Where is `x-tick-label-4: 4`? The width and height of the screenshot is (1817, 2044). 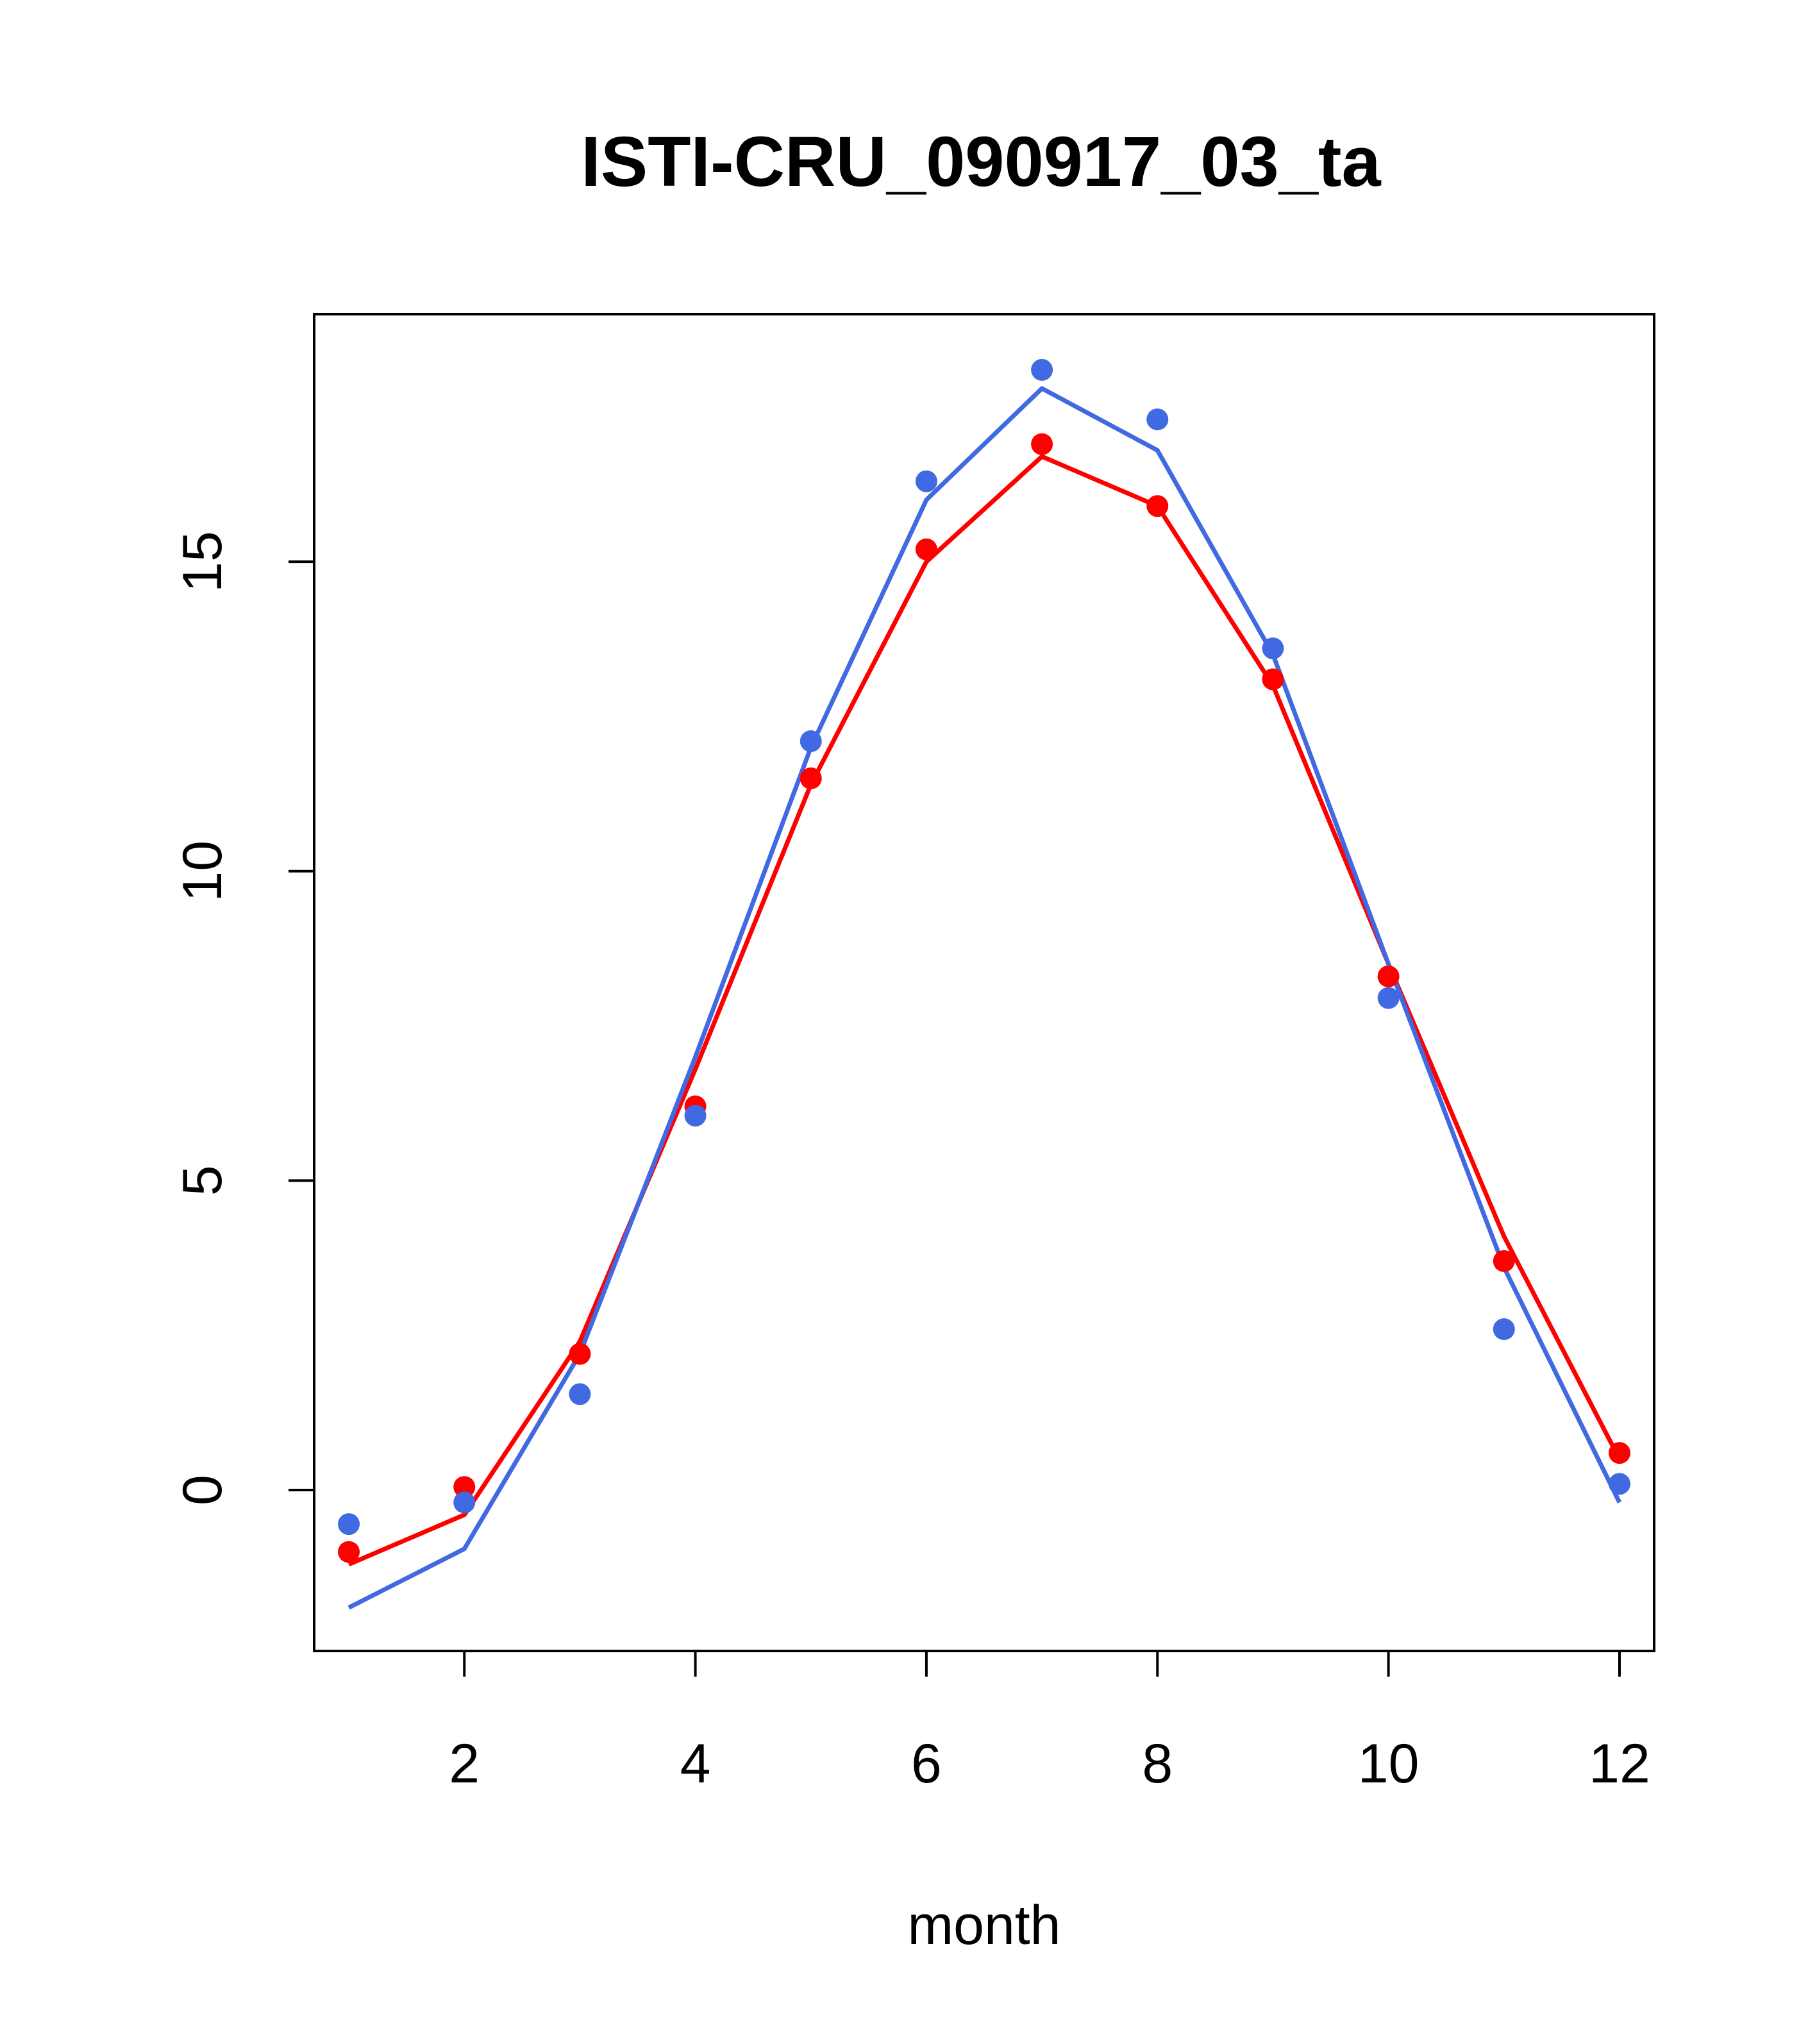
x-tick-label-4: 4 is located at coordinates (696, 1764).